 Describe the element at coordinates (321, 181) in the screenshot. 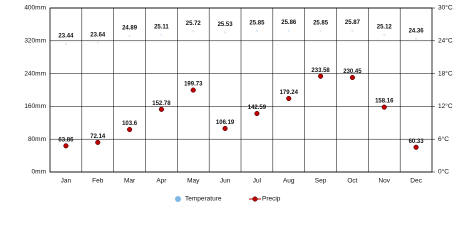

I see `x-tick-label: Sep` at that location.